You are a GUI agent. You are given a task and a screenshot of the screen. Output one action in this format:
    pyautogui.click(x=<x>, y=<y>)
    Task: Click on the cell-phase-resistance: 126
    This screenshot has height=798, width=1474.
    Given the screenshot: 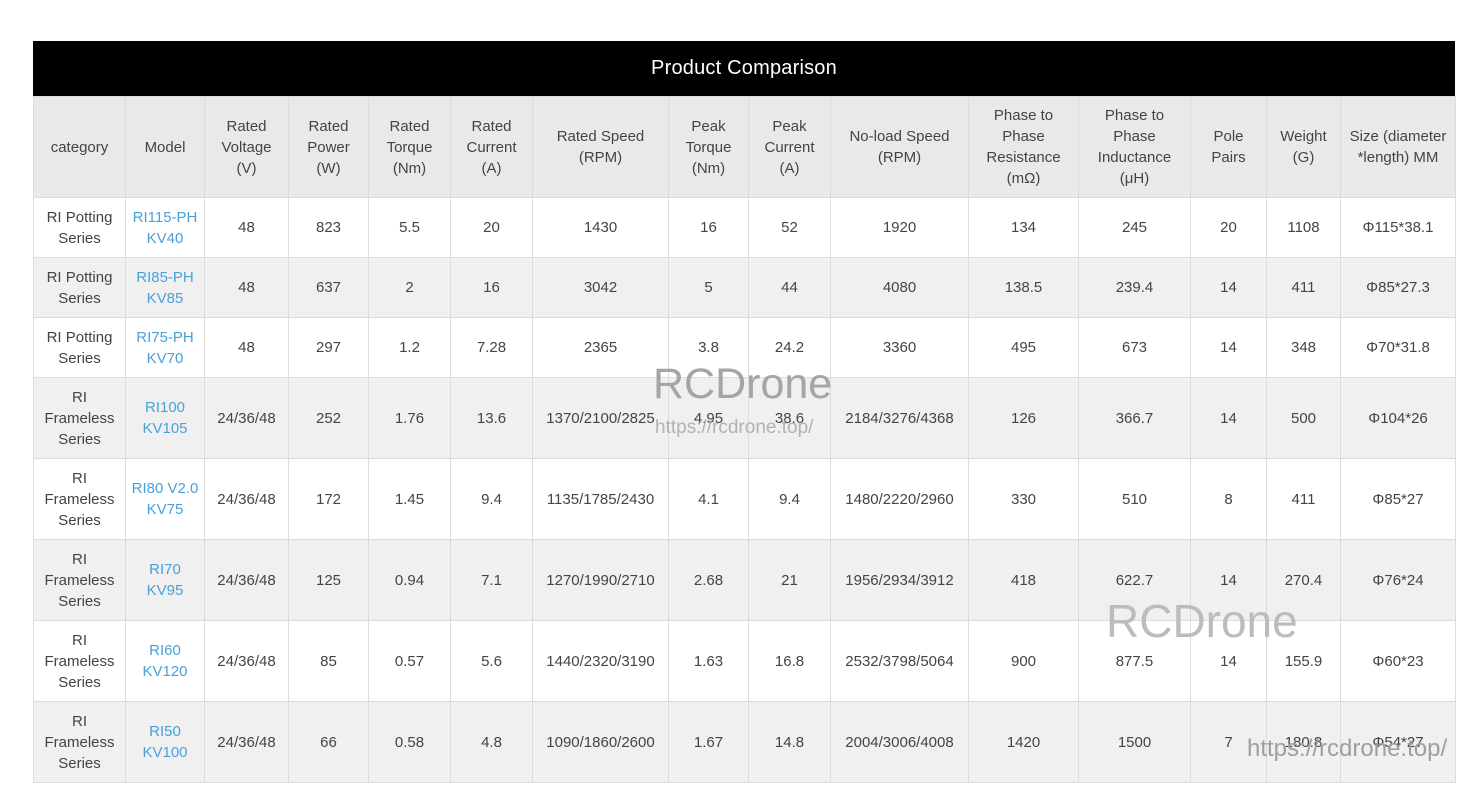 What is the action you would take?
    pyautogui.click(x=1023, y=418)
    